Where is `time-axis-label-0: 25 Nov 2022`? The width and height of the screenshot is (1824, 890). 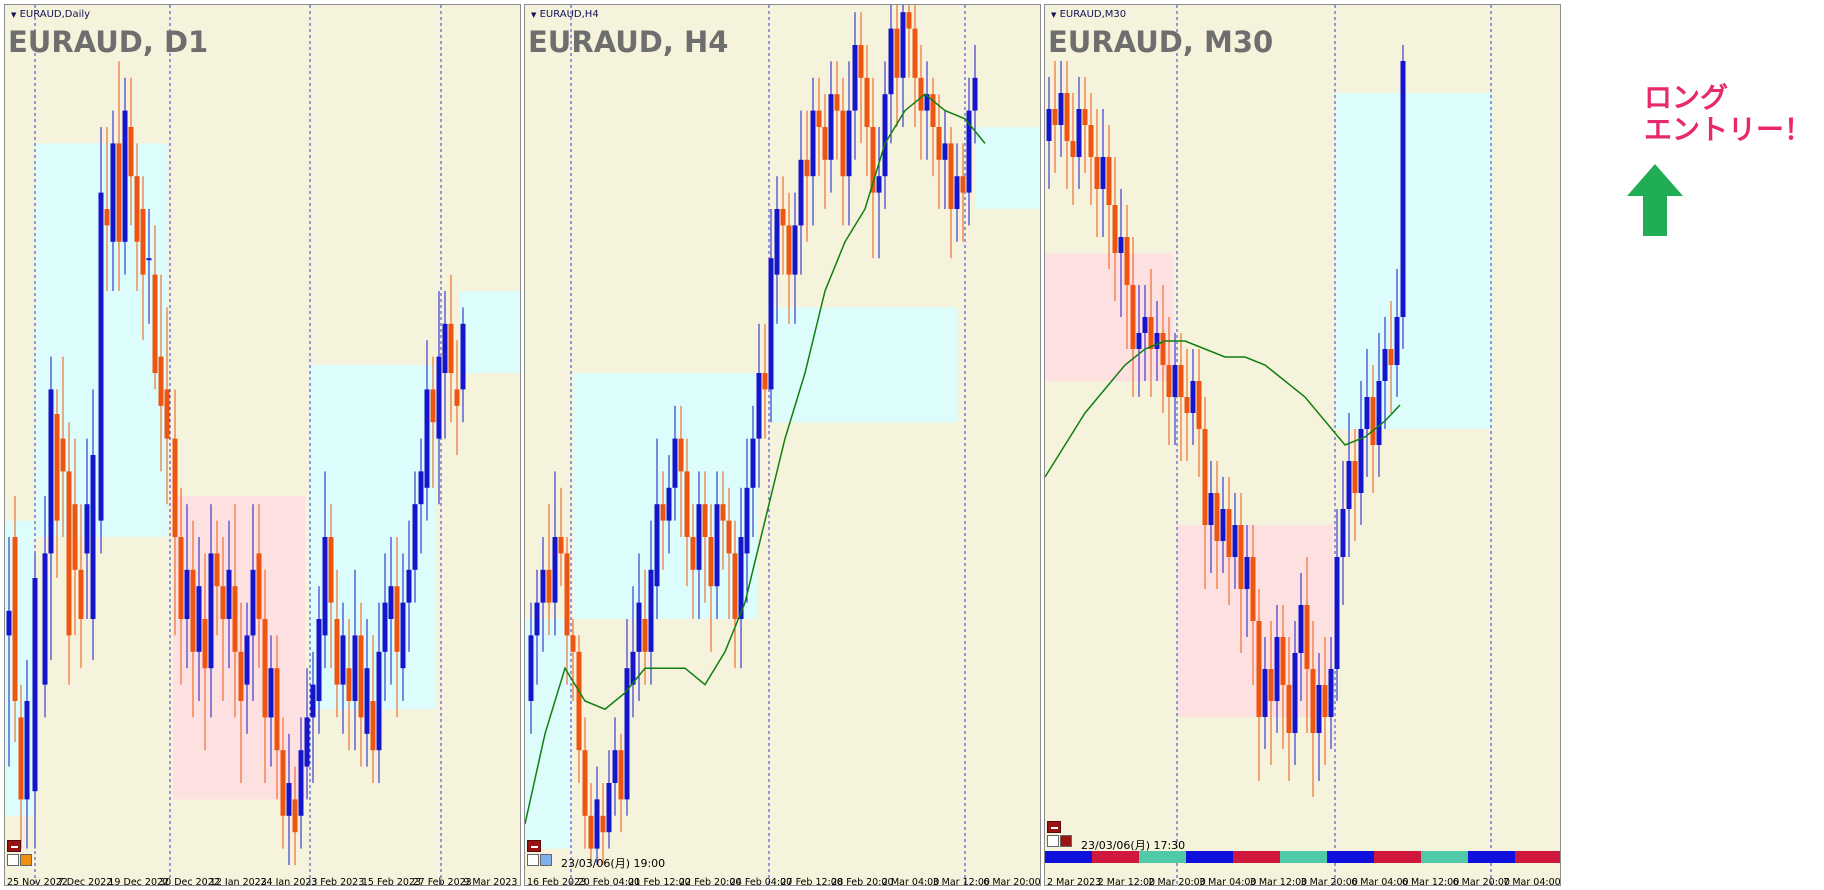
time-axis-label-0: 25 Nov 2022 is located at coordinates (37, 881).